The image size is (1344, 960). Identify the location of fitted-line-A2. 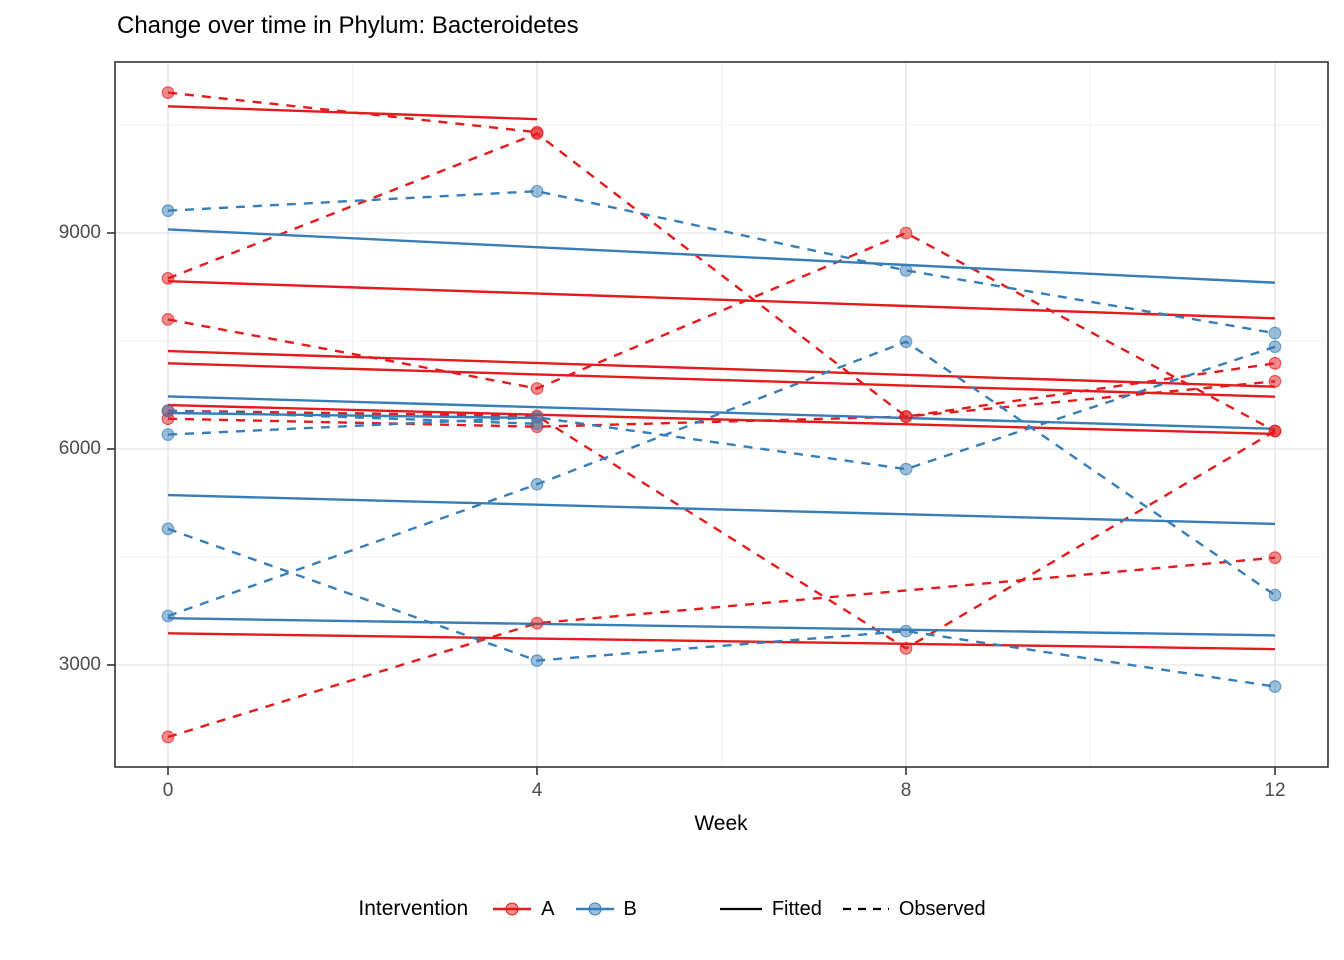
(721, 300).